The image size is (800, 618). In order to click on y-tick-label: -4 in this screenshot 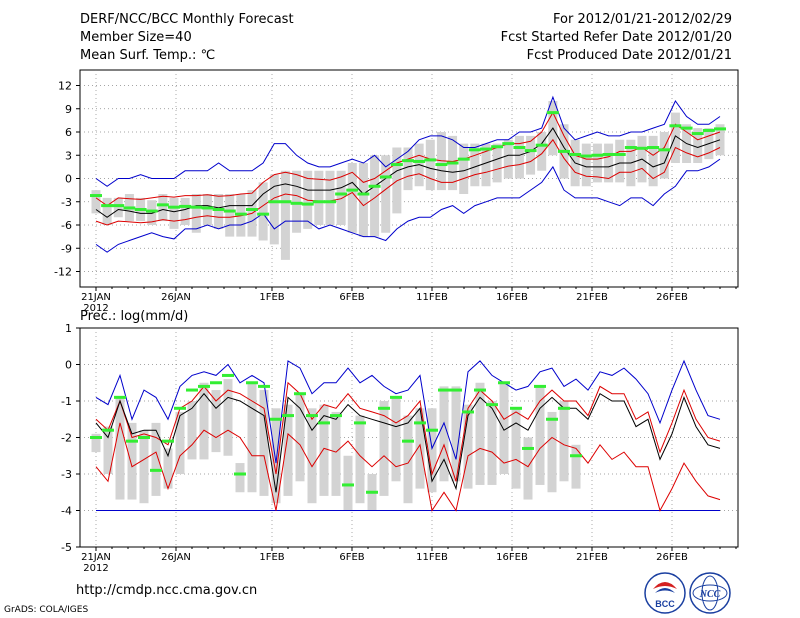, I will do `click(66, 511)`.